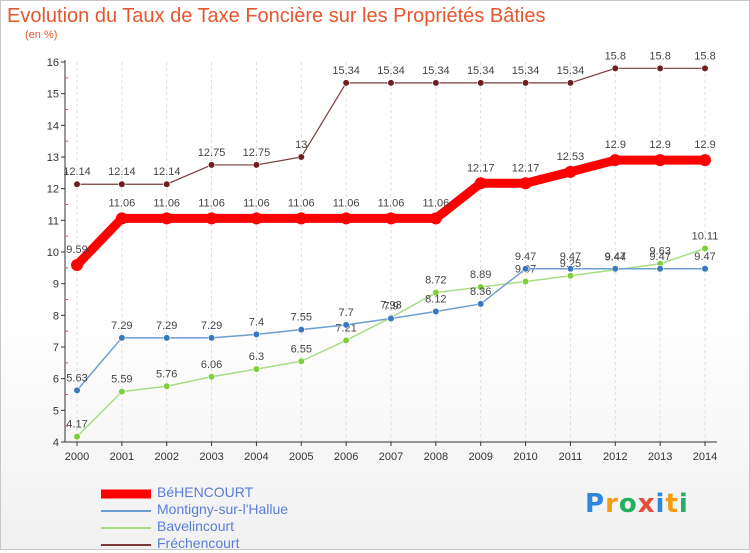 This screenshot has width=750, height=553. What do you see at coordinates (56, 411) in the screenshot?
I see `y-tick-label: 5` at bounding box center [56, 411].